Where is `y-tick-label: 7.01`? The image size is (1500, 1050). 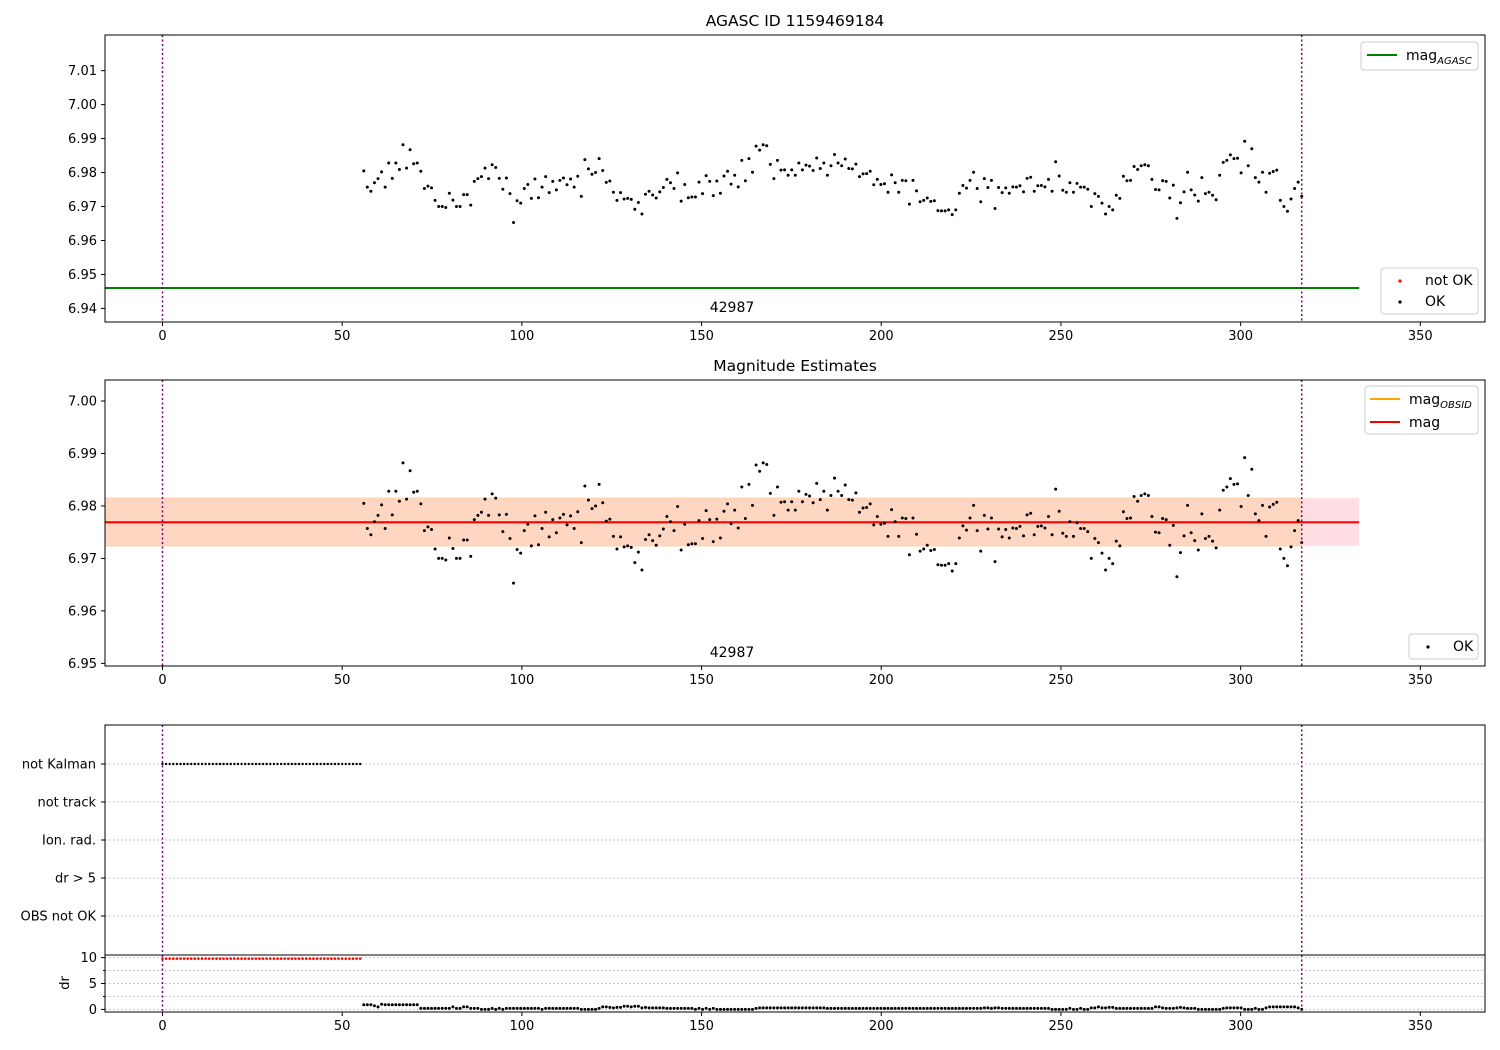 y-tick-label: 7.01 is located at coordinates (82, 71).